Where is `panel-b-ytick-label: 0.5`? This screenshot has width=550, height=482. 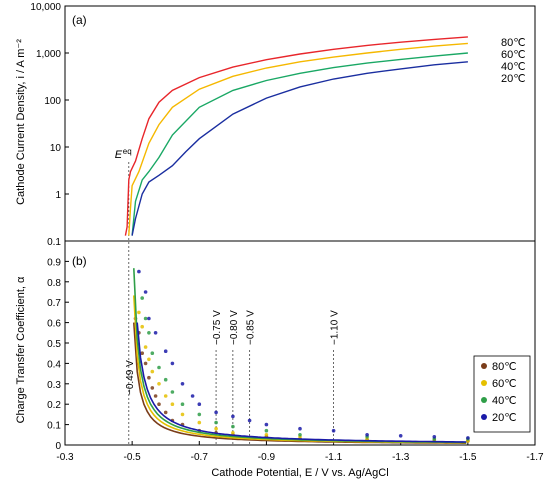 panel-b-ytick-label: 0.5 is located at coordinates (54, 344).